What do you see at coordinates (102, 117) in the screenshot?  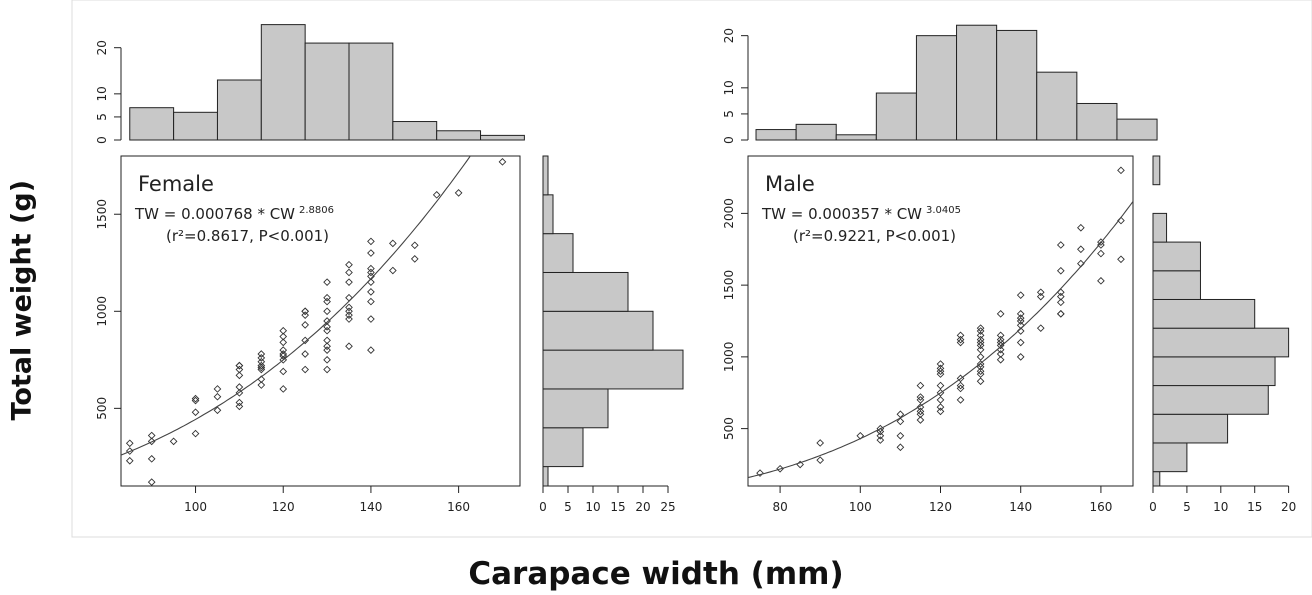 I see `female-top-hist-tick-label: 5` at bounding box center [102, 117].